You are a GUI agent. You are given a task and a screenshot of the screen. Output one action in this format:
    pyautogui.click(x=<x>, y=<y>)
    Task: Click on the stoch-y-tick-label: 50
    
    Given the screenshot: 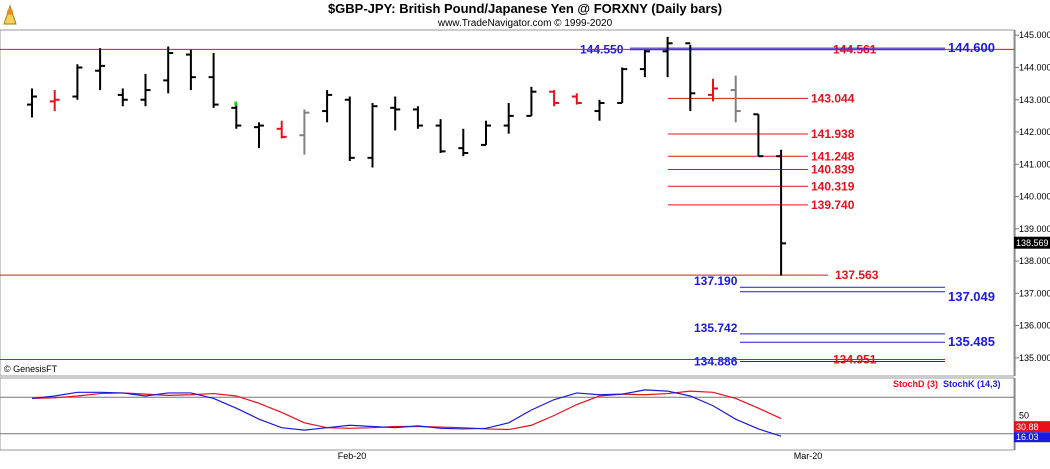 What is the action you would take?
    pyautogui.click(x=1024, y=416)
    